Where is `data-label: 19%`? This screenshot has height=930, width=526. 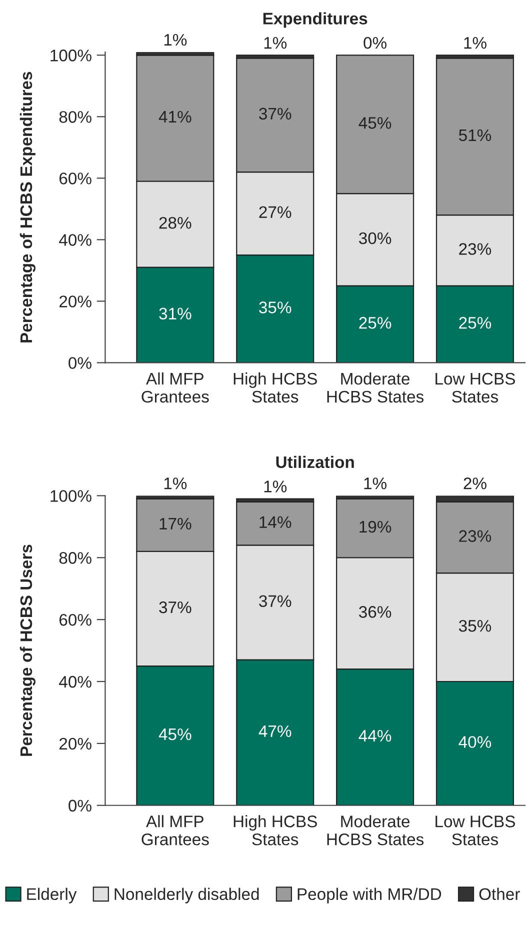
data-label: 19% is located at coordinates (376, 526).